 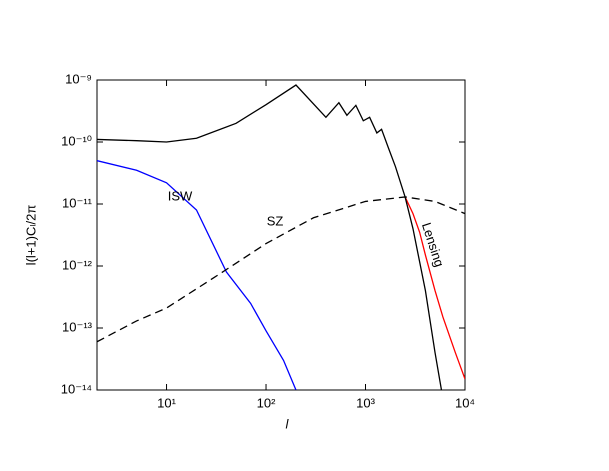 I want to click on x-tick-label: 10¹, so click(x=166, y=402).